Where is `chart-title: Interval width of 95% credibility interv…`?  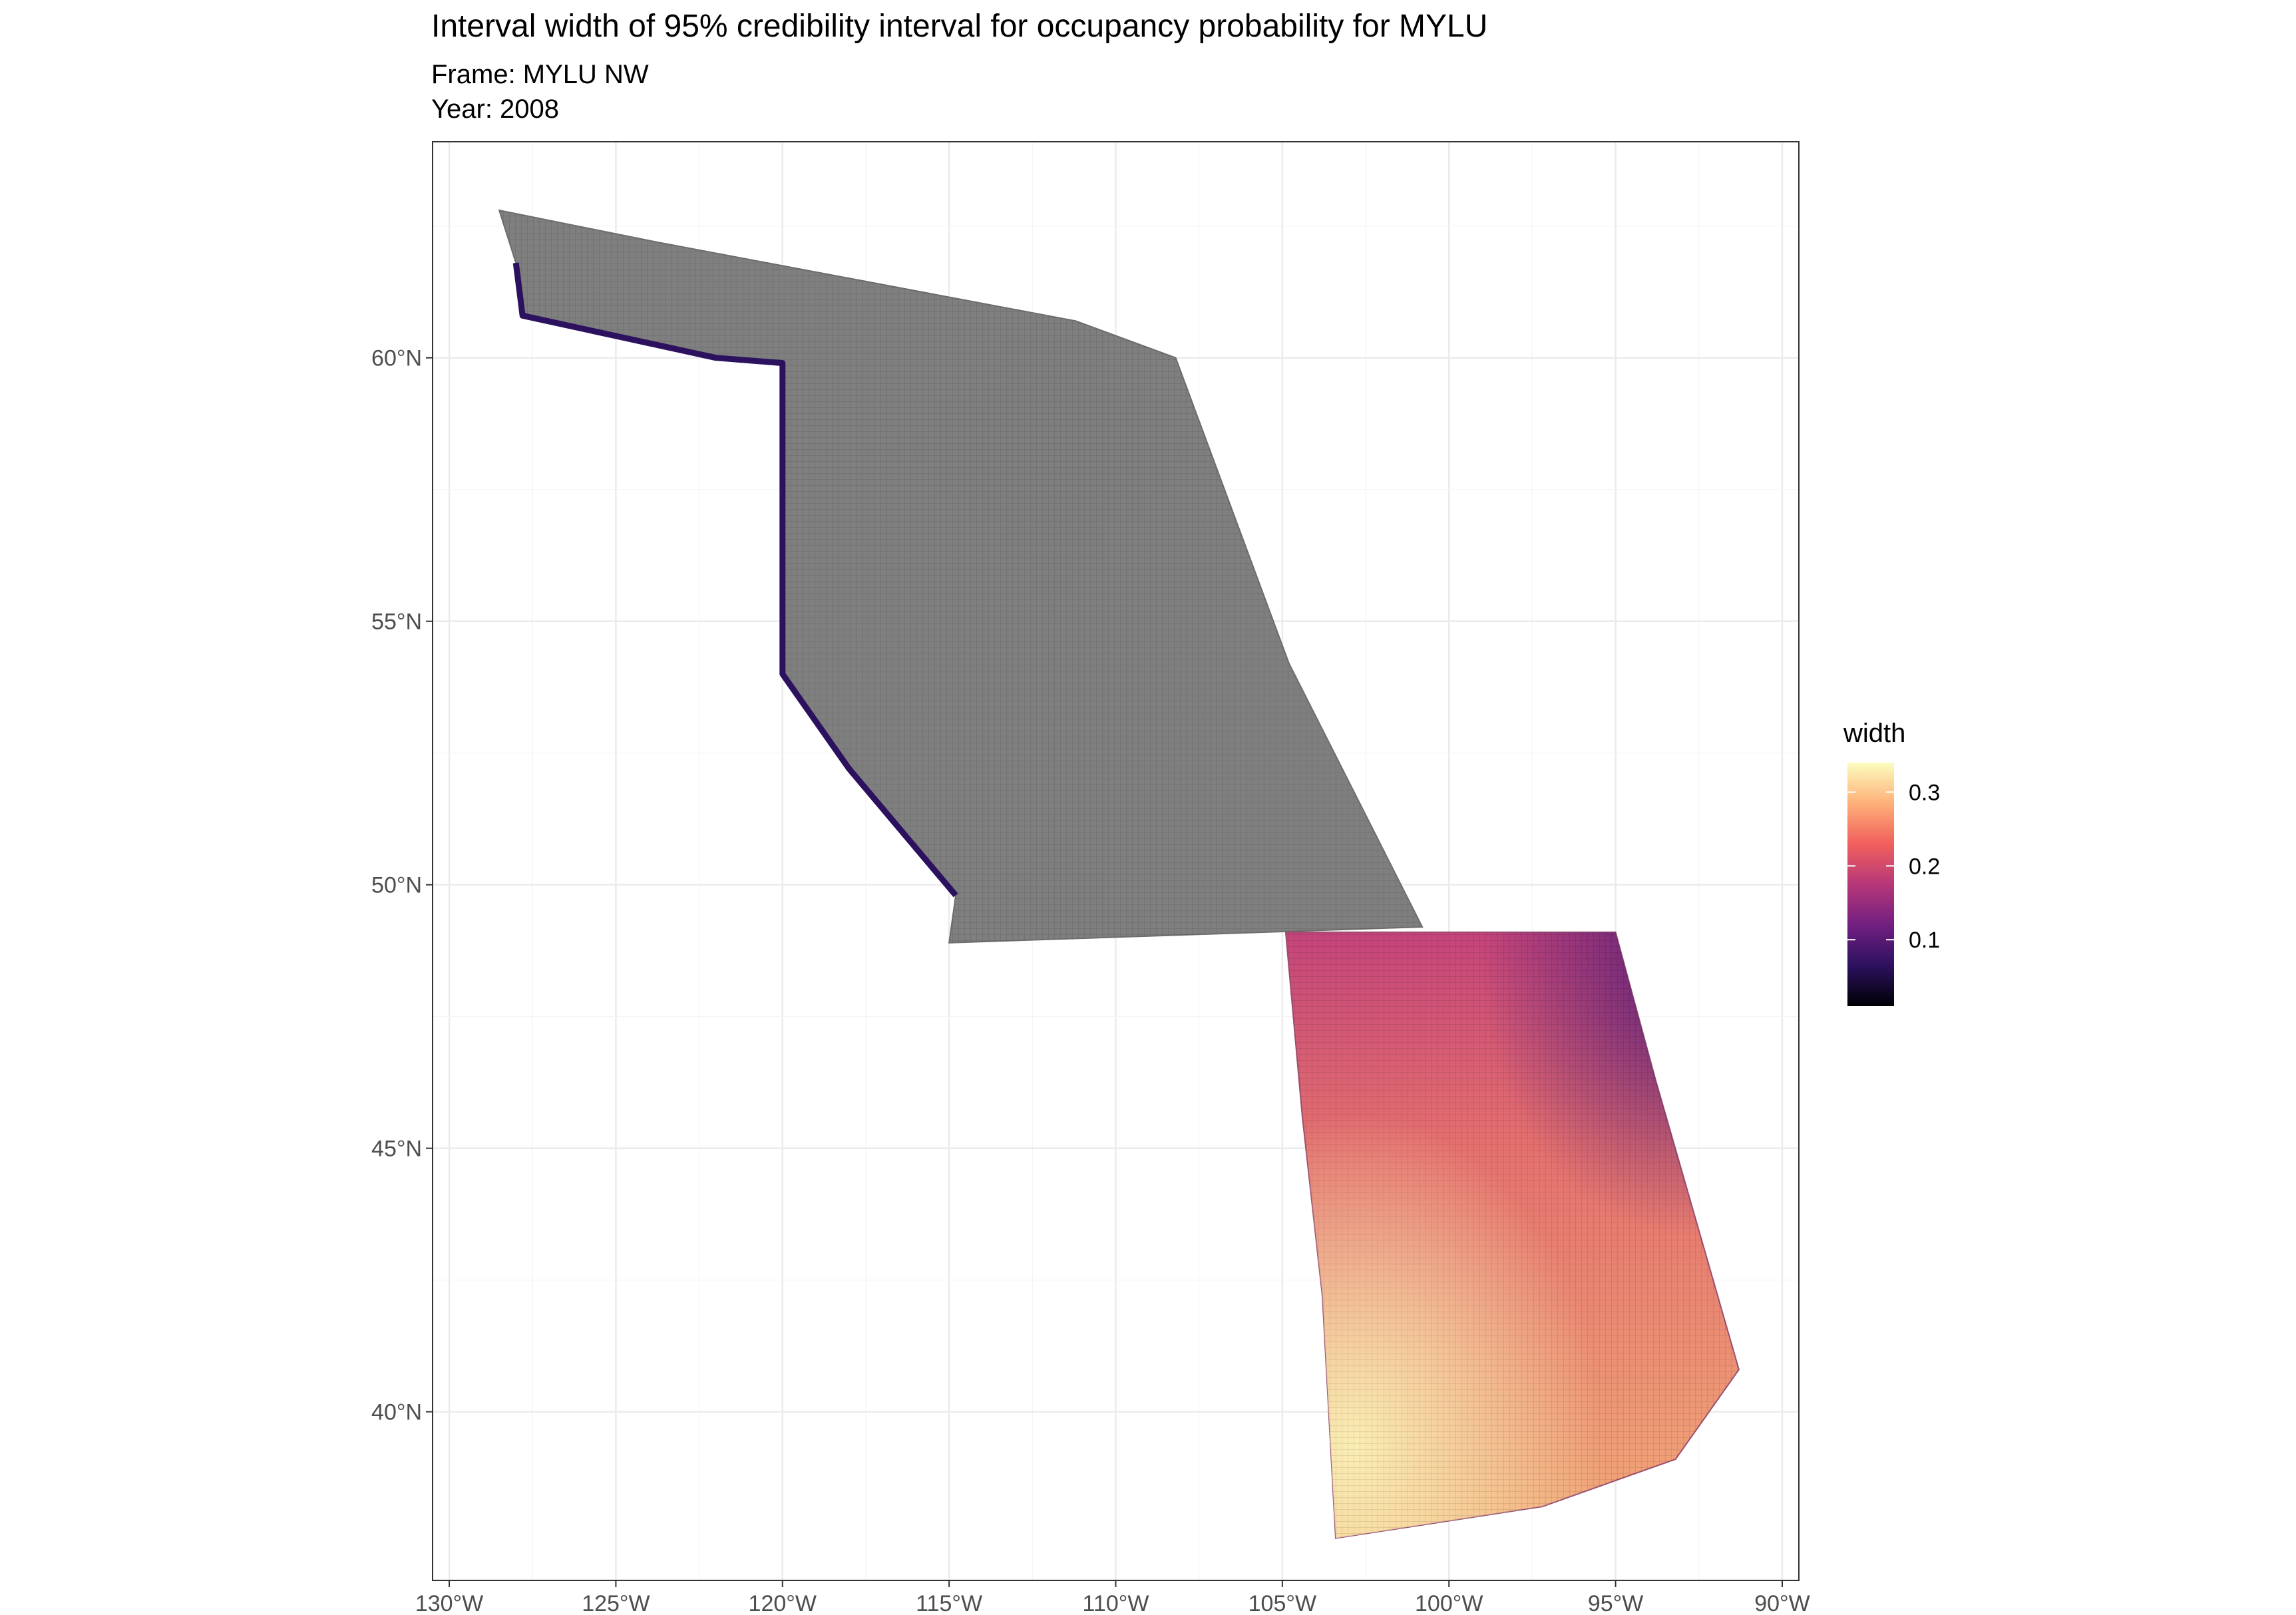 chart-title: Interval width of 95% credibility interv… is located at coordinates (959, 26).